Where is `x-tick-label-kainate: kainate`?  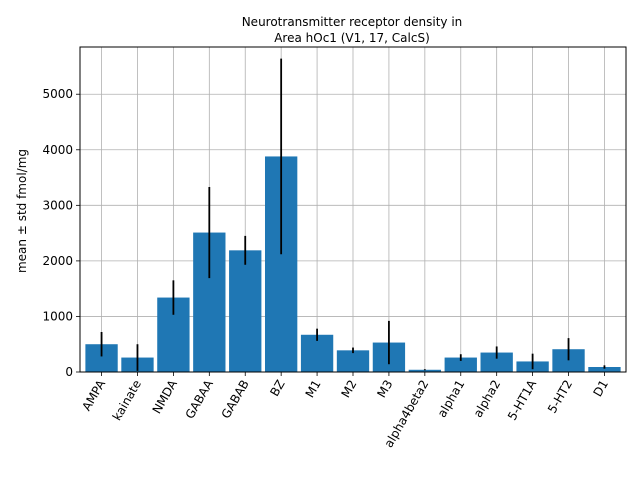
x-tick-label-kainate: kainate is located at coordinates (127, 401).